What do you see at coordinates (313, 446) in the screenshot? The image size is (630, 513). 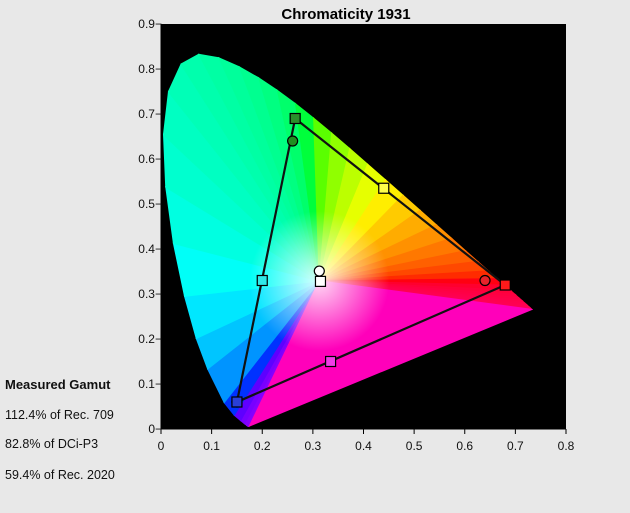 I see `x-tick-label: 0.3` at bounding box center [313, 446].